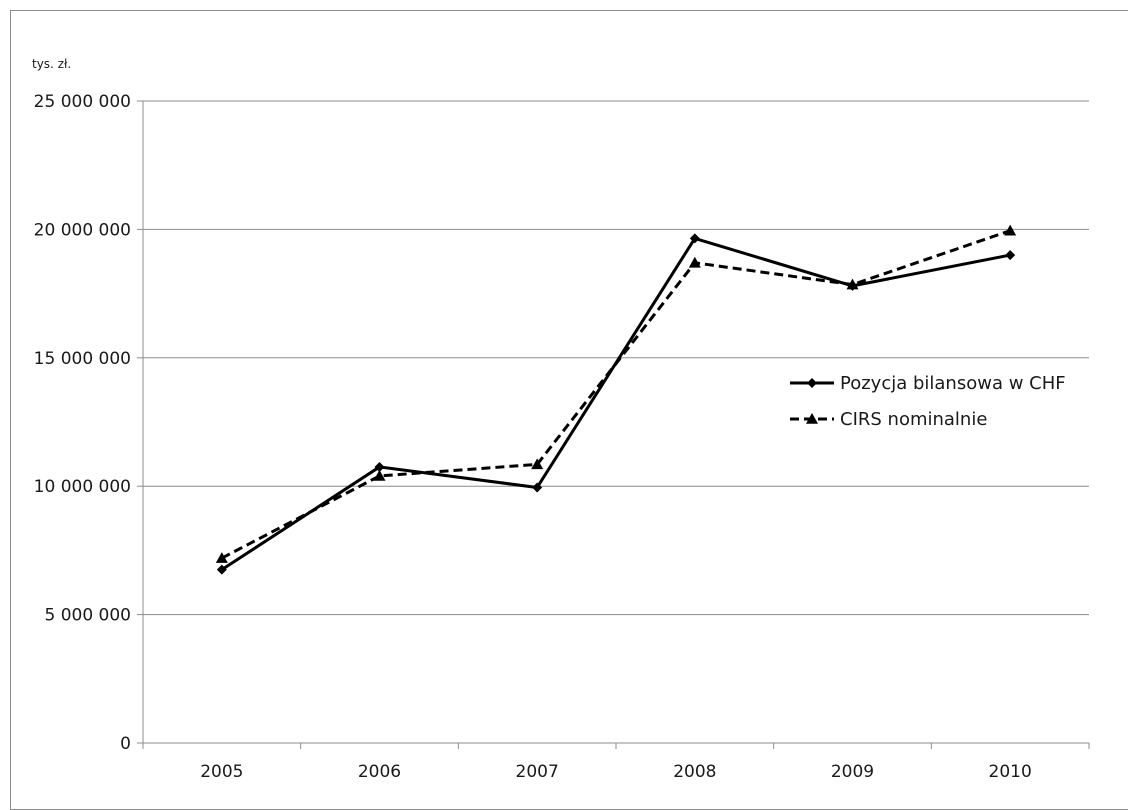 The image size is (1128, 810). I want to click on legend: Pozycja bilansowa w CHF CIRS nominalnie, so click(928, 401).